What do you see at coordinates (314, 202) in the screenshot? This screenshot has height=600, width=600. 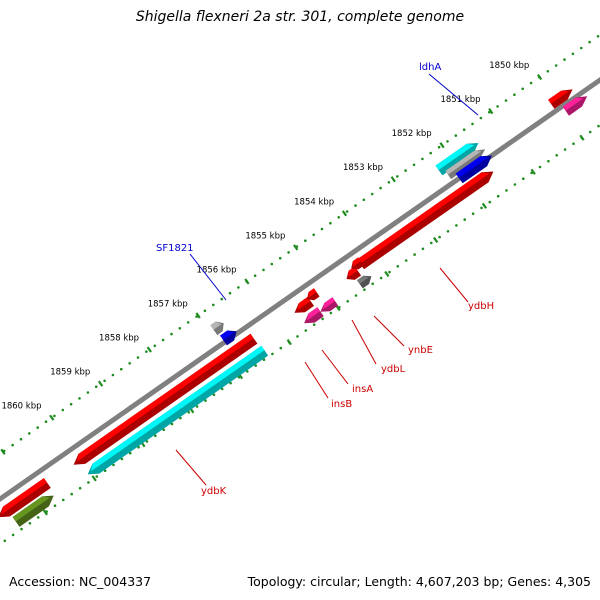 I see `tick-label: 1854 kbp` at bounding box center [314, 202].